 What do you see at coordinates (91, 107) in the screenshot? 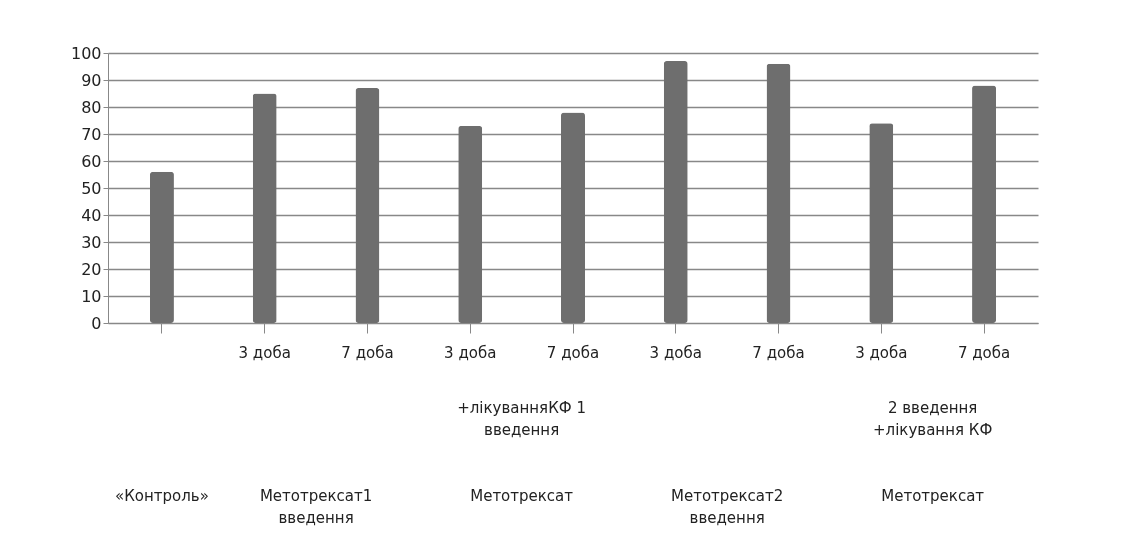
I see `y-tick-label: 80` at bounding box center [91, 107].